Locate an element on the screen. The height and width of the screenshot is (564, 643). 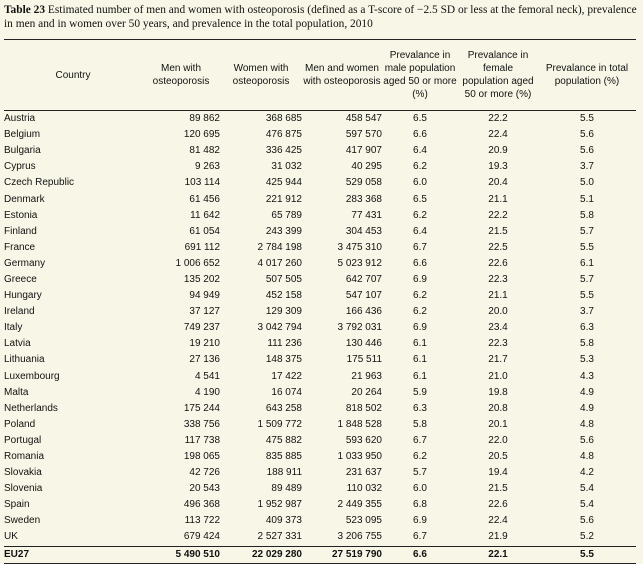
cell-total-persons: 523 095 is located at coordinates (363, 521).